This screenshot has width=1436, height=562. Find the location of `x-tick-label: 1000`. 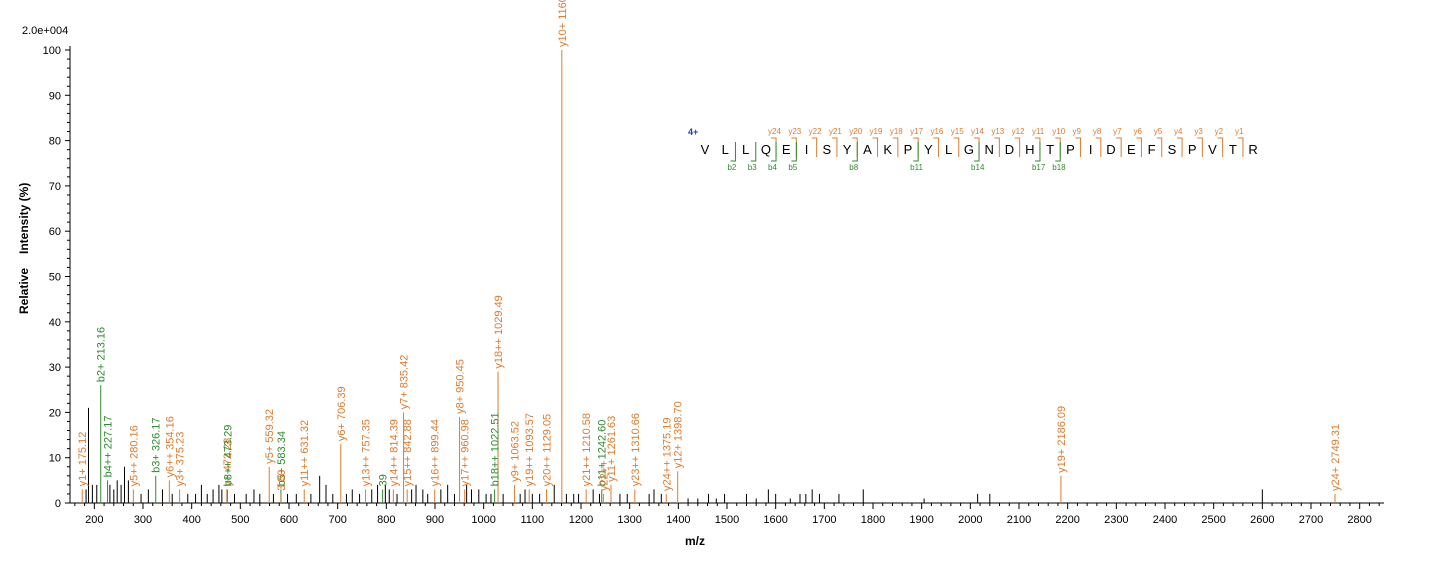

x-tick-label: 1000 is located at coordinates (483, 520).